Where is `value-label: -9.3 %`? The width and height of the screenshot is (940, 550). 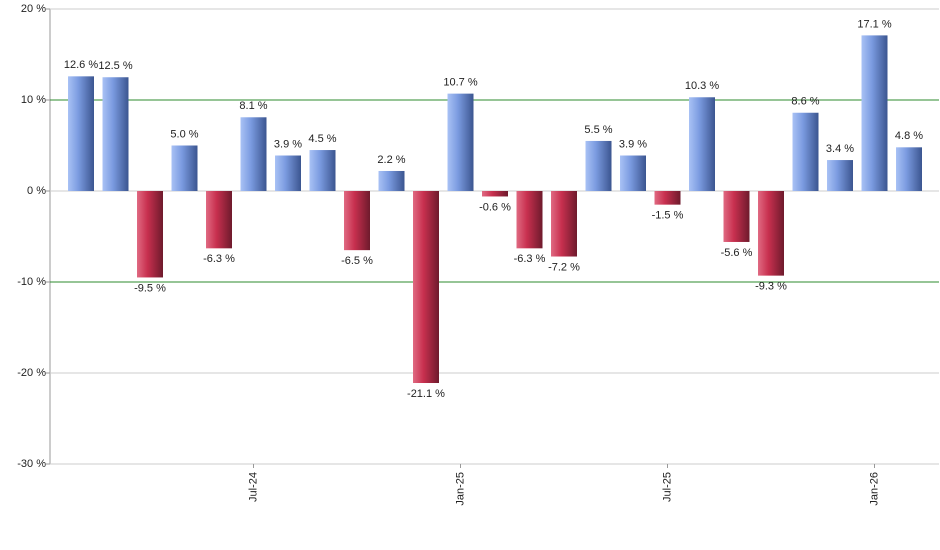
value-label: -9.3 % is located at coordinates (771, 287).